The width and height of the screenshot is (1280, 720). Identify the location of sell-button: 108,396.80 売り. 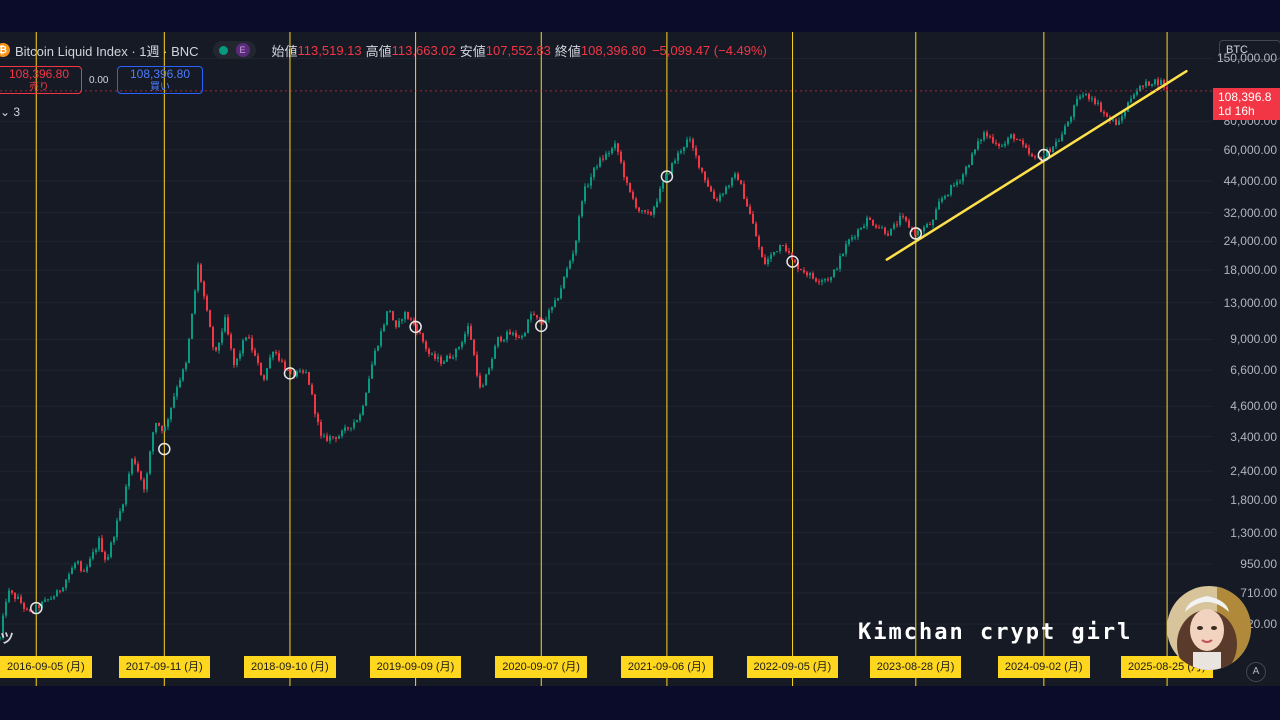
(41, 80).